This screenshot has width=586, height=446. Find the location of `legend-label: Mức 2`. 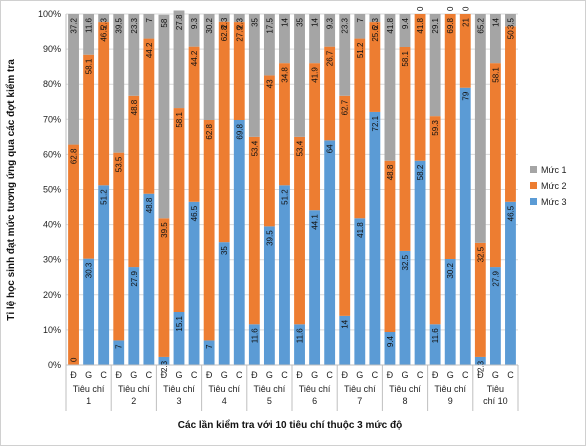

legend-label: Mức 2 is located at coordinates (554, 186).